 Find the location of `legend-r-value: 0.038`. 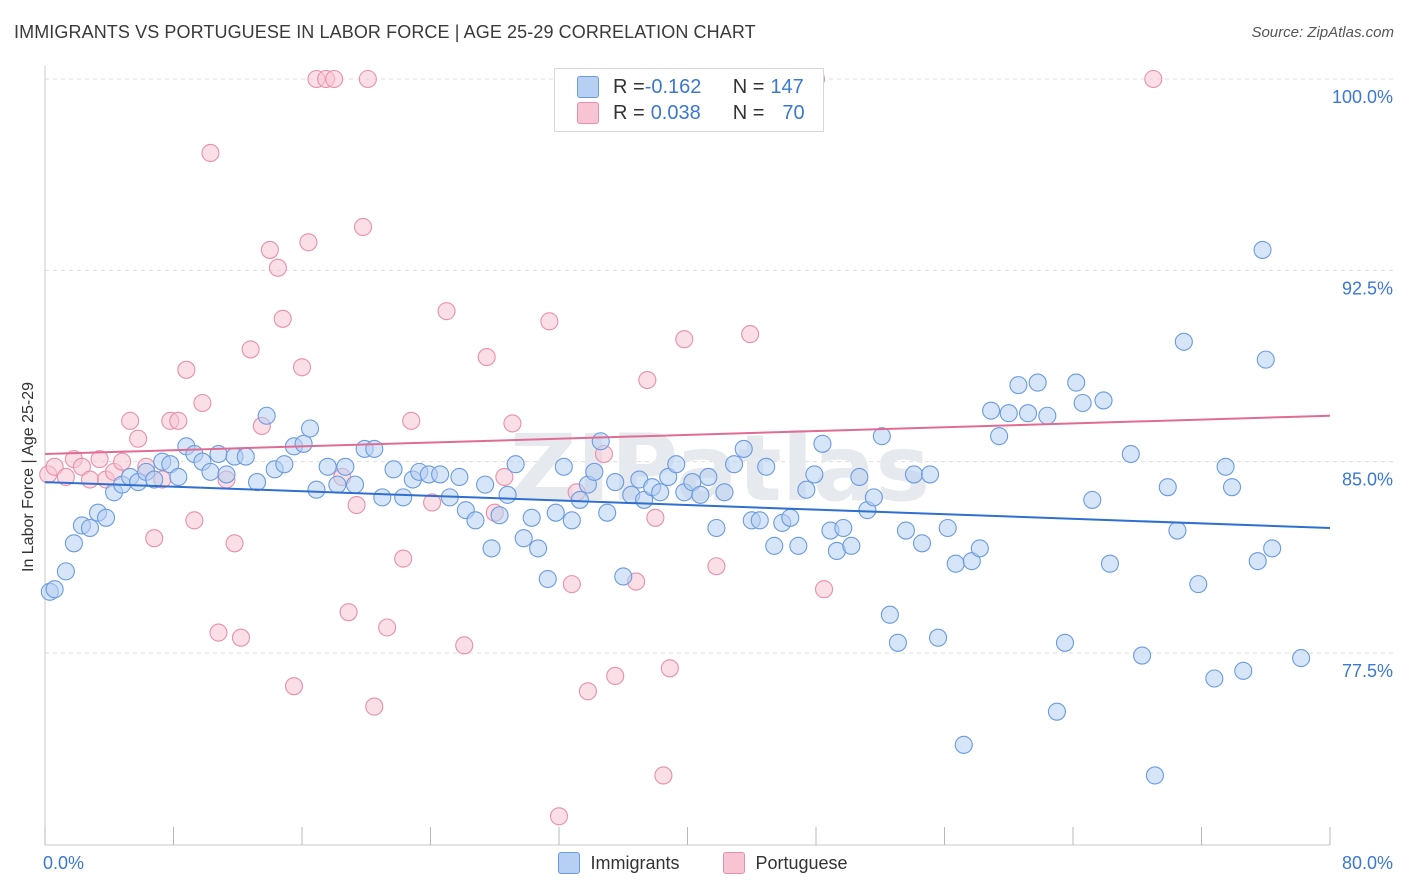

legend-r-value: 0.038 is located at coordinates (675, 112).